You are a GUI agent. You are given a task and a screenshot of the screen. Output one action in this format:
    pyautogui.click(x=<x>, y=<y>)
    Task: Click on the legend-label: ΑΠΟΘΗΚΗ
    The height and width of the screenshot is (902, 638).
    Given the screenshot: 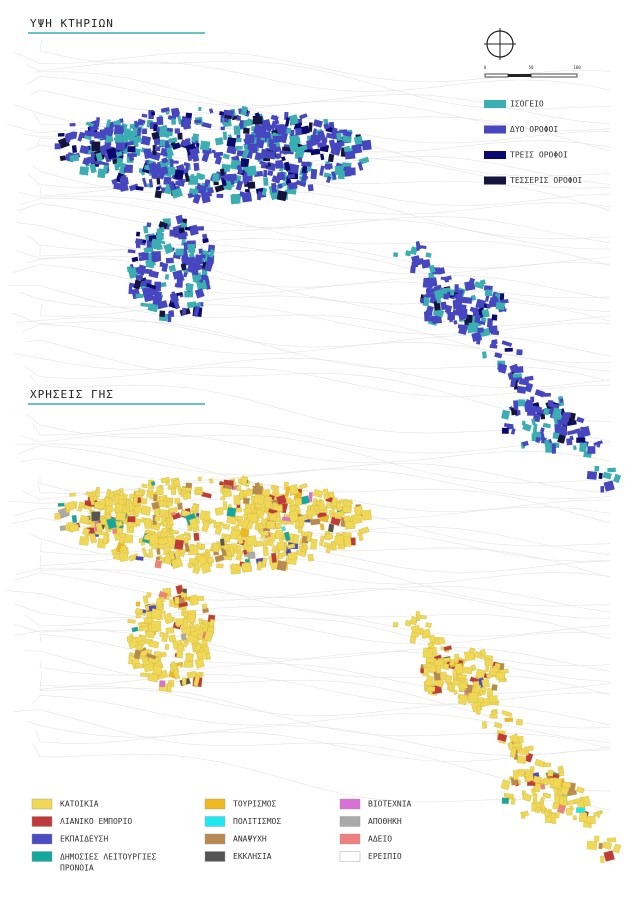 What is the action you would take?
    pyautogui.click(x=385, y=821)
    